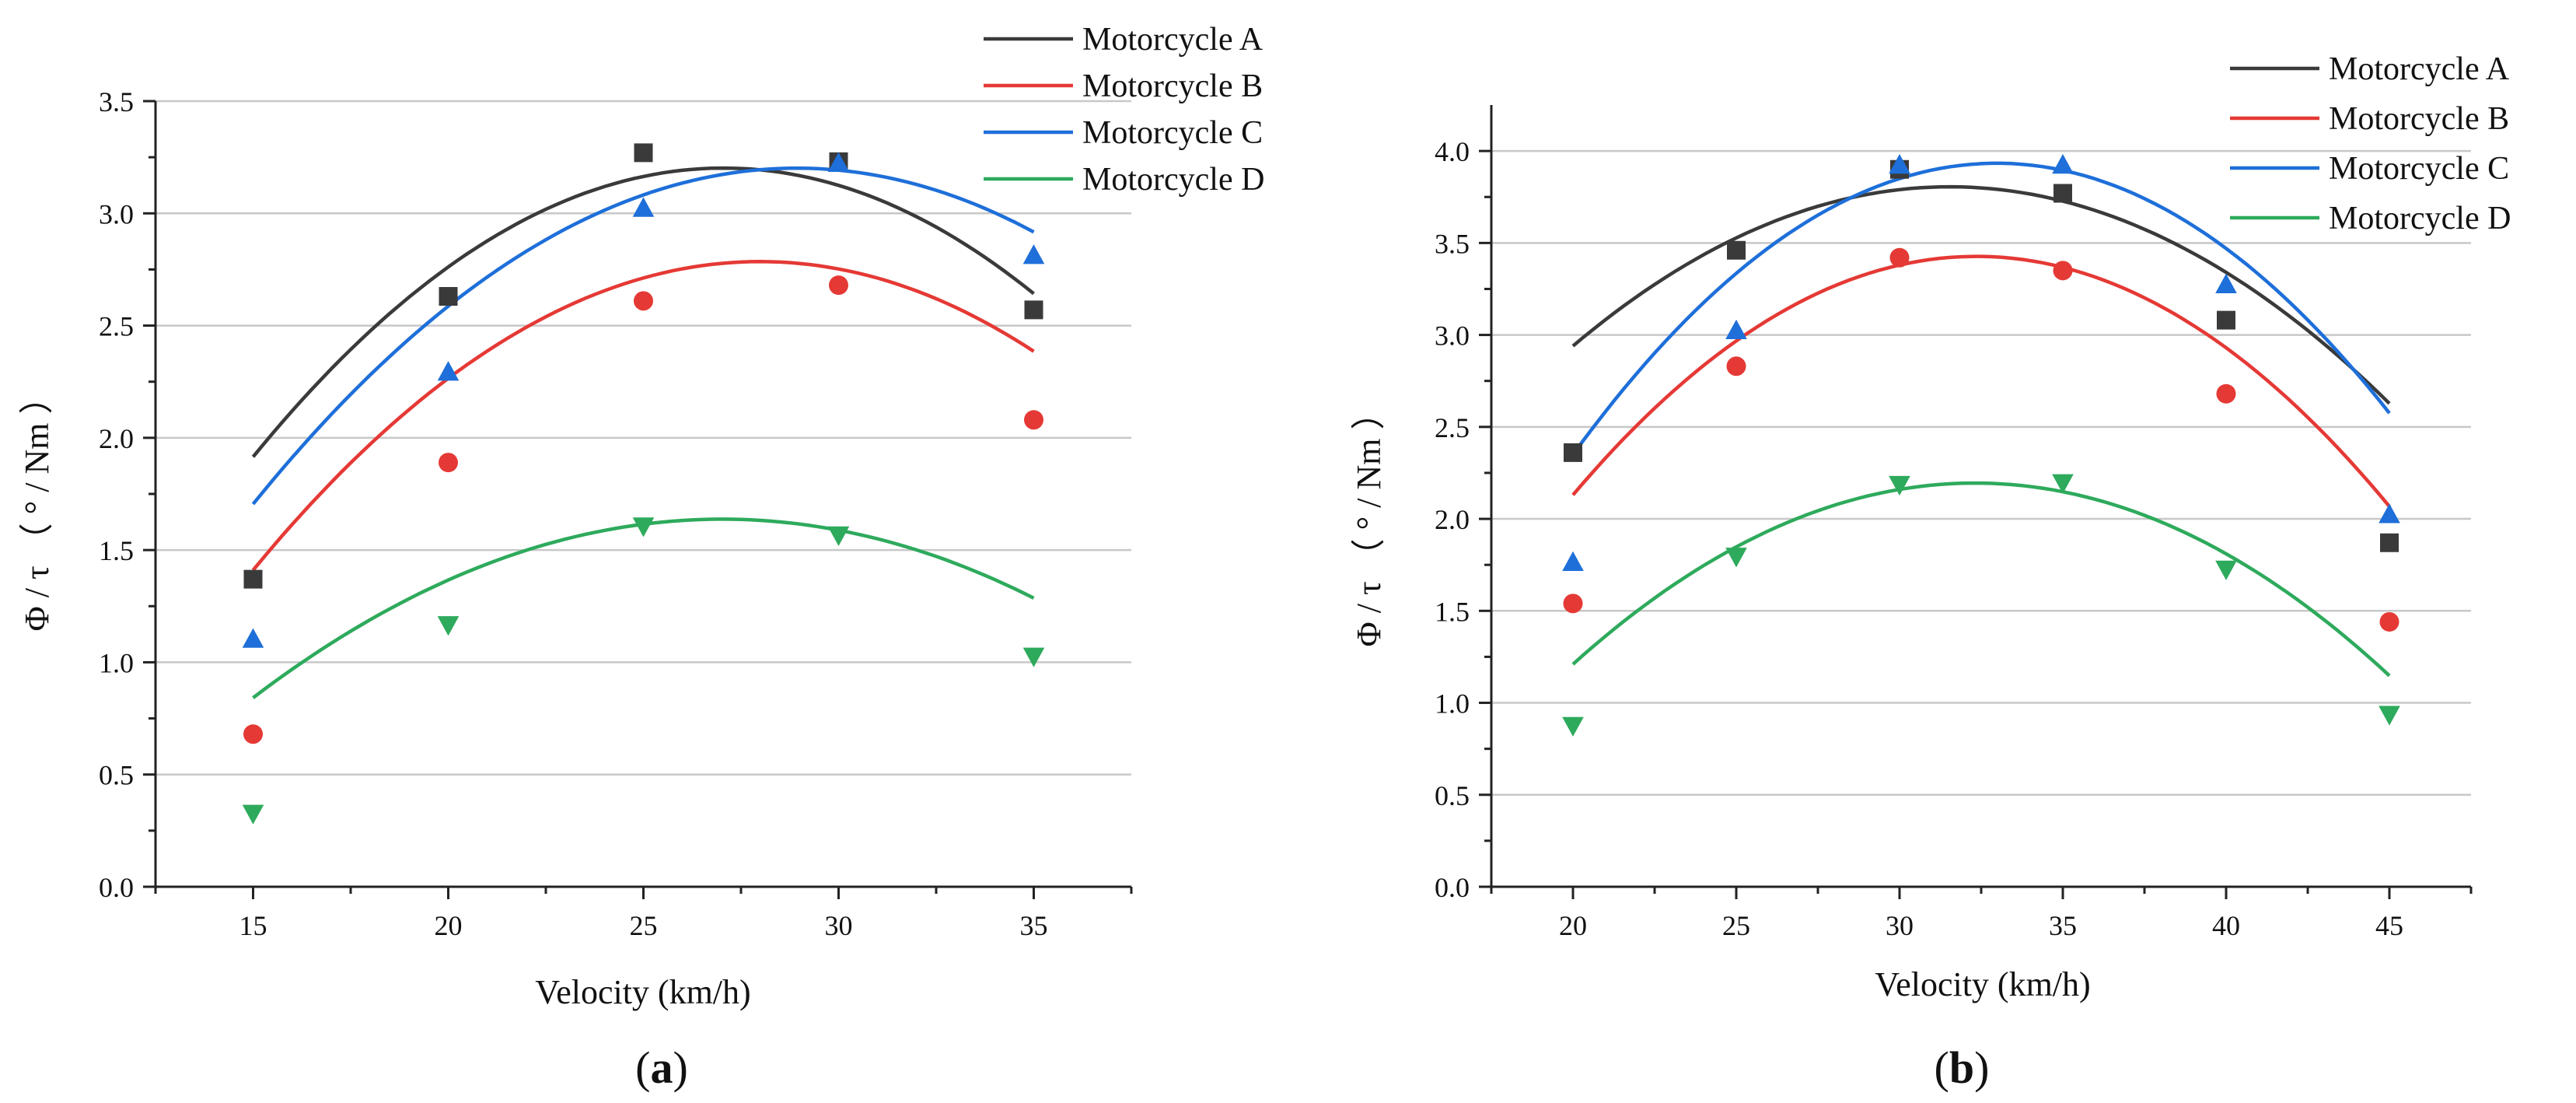  I want to click on panel-caption: (a), so click(661, 1068).